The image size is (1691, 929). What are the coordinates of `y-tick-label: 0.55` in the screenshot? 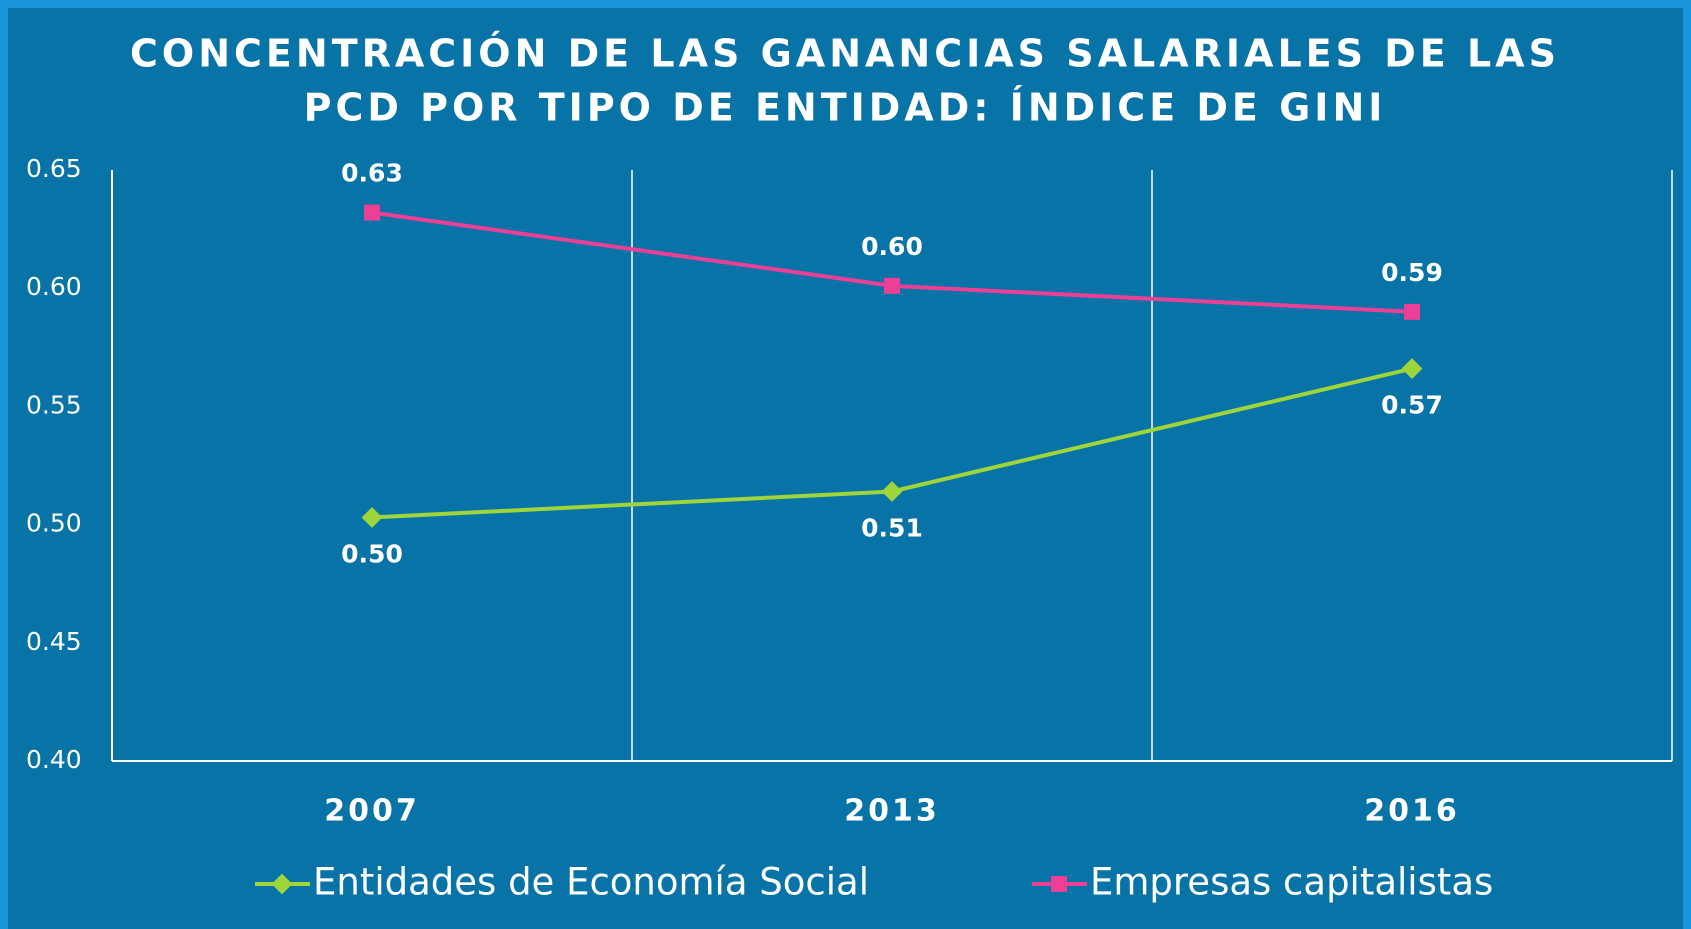 It's located at (54, 404).